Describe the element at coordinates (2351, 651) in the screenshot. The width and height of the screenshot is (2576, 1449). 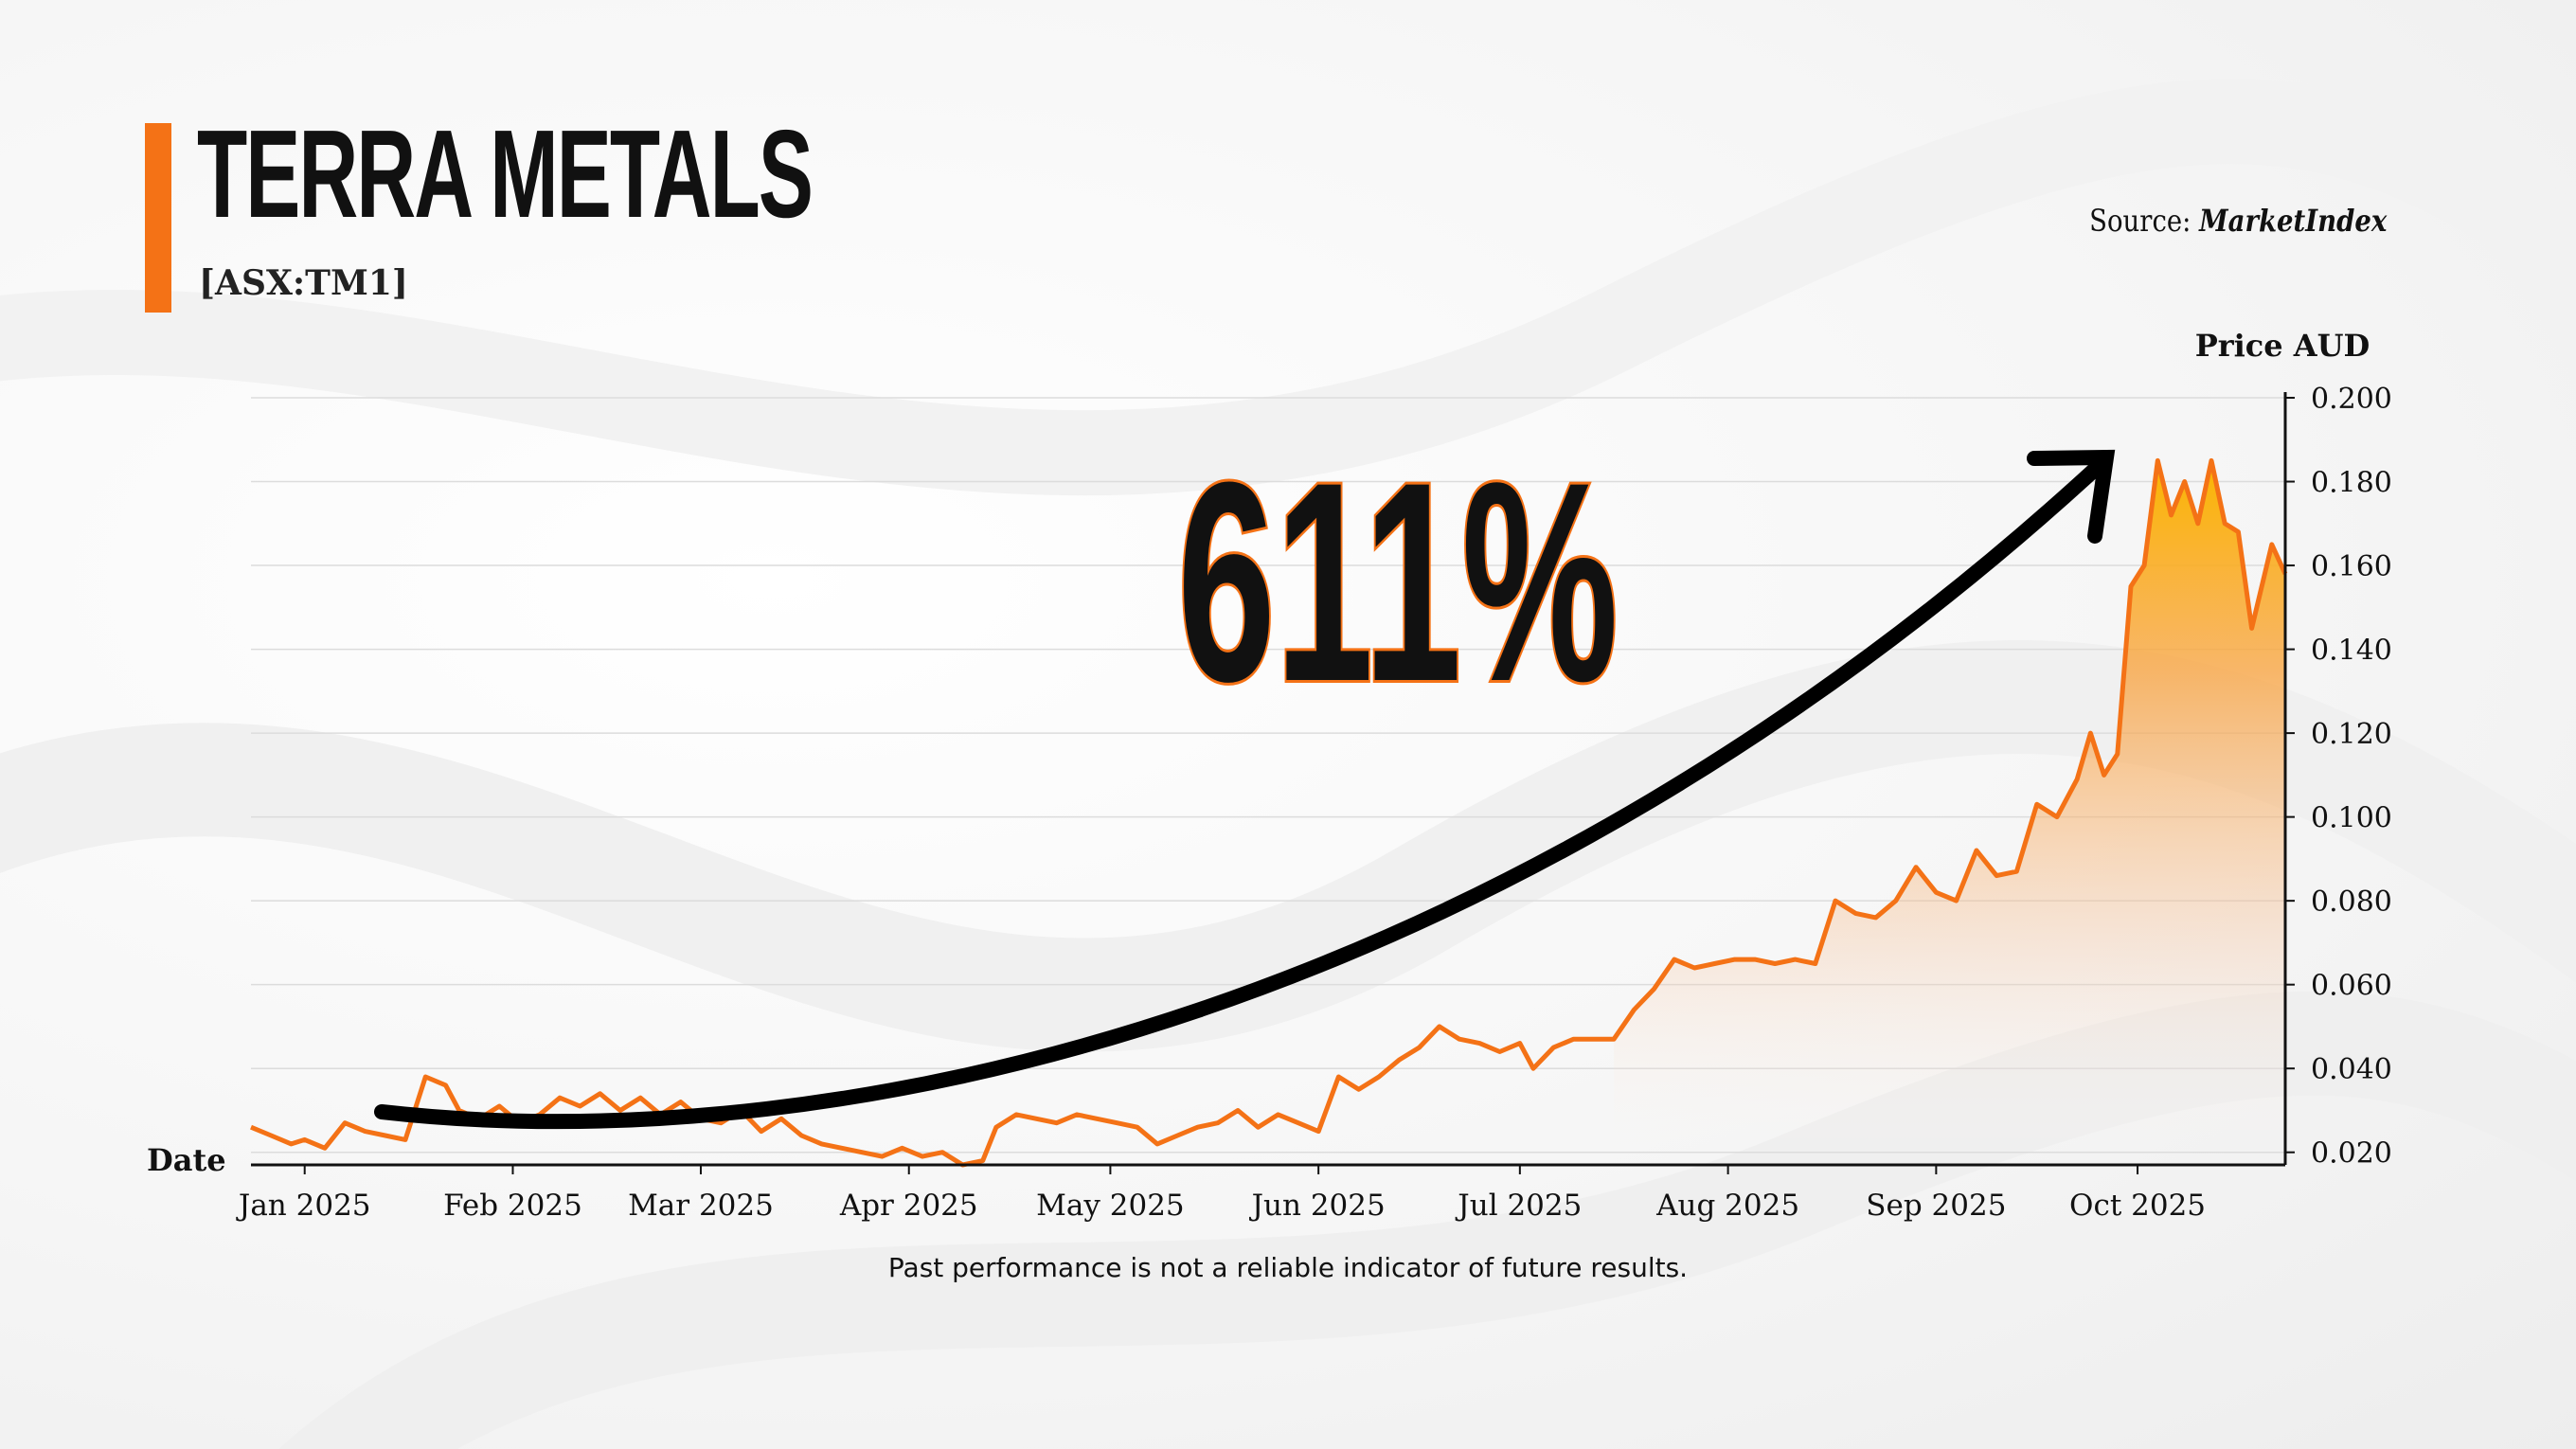
I see `y-tick-label: 0.140` at that location.